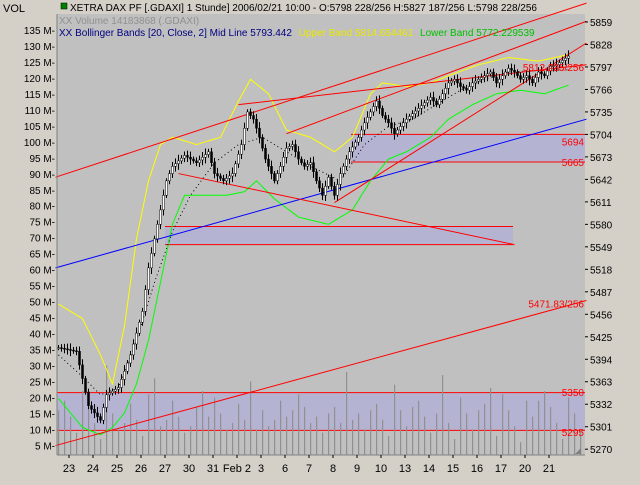 This screenshot has width=640, height=485. Describe the element at coordinates (525, 469) in the screenshot. I see `date-tick-label: 20` at that location.